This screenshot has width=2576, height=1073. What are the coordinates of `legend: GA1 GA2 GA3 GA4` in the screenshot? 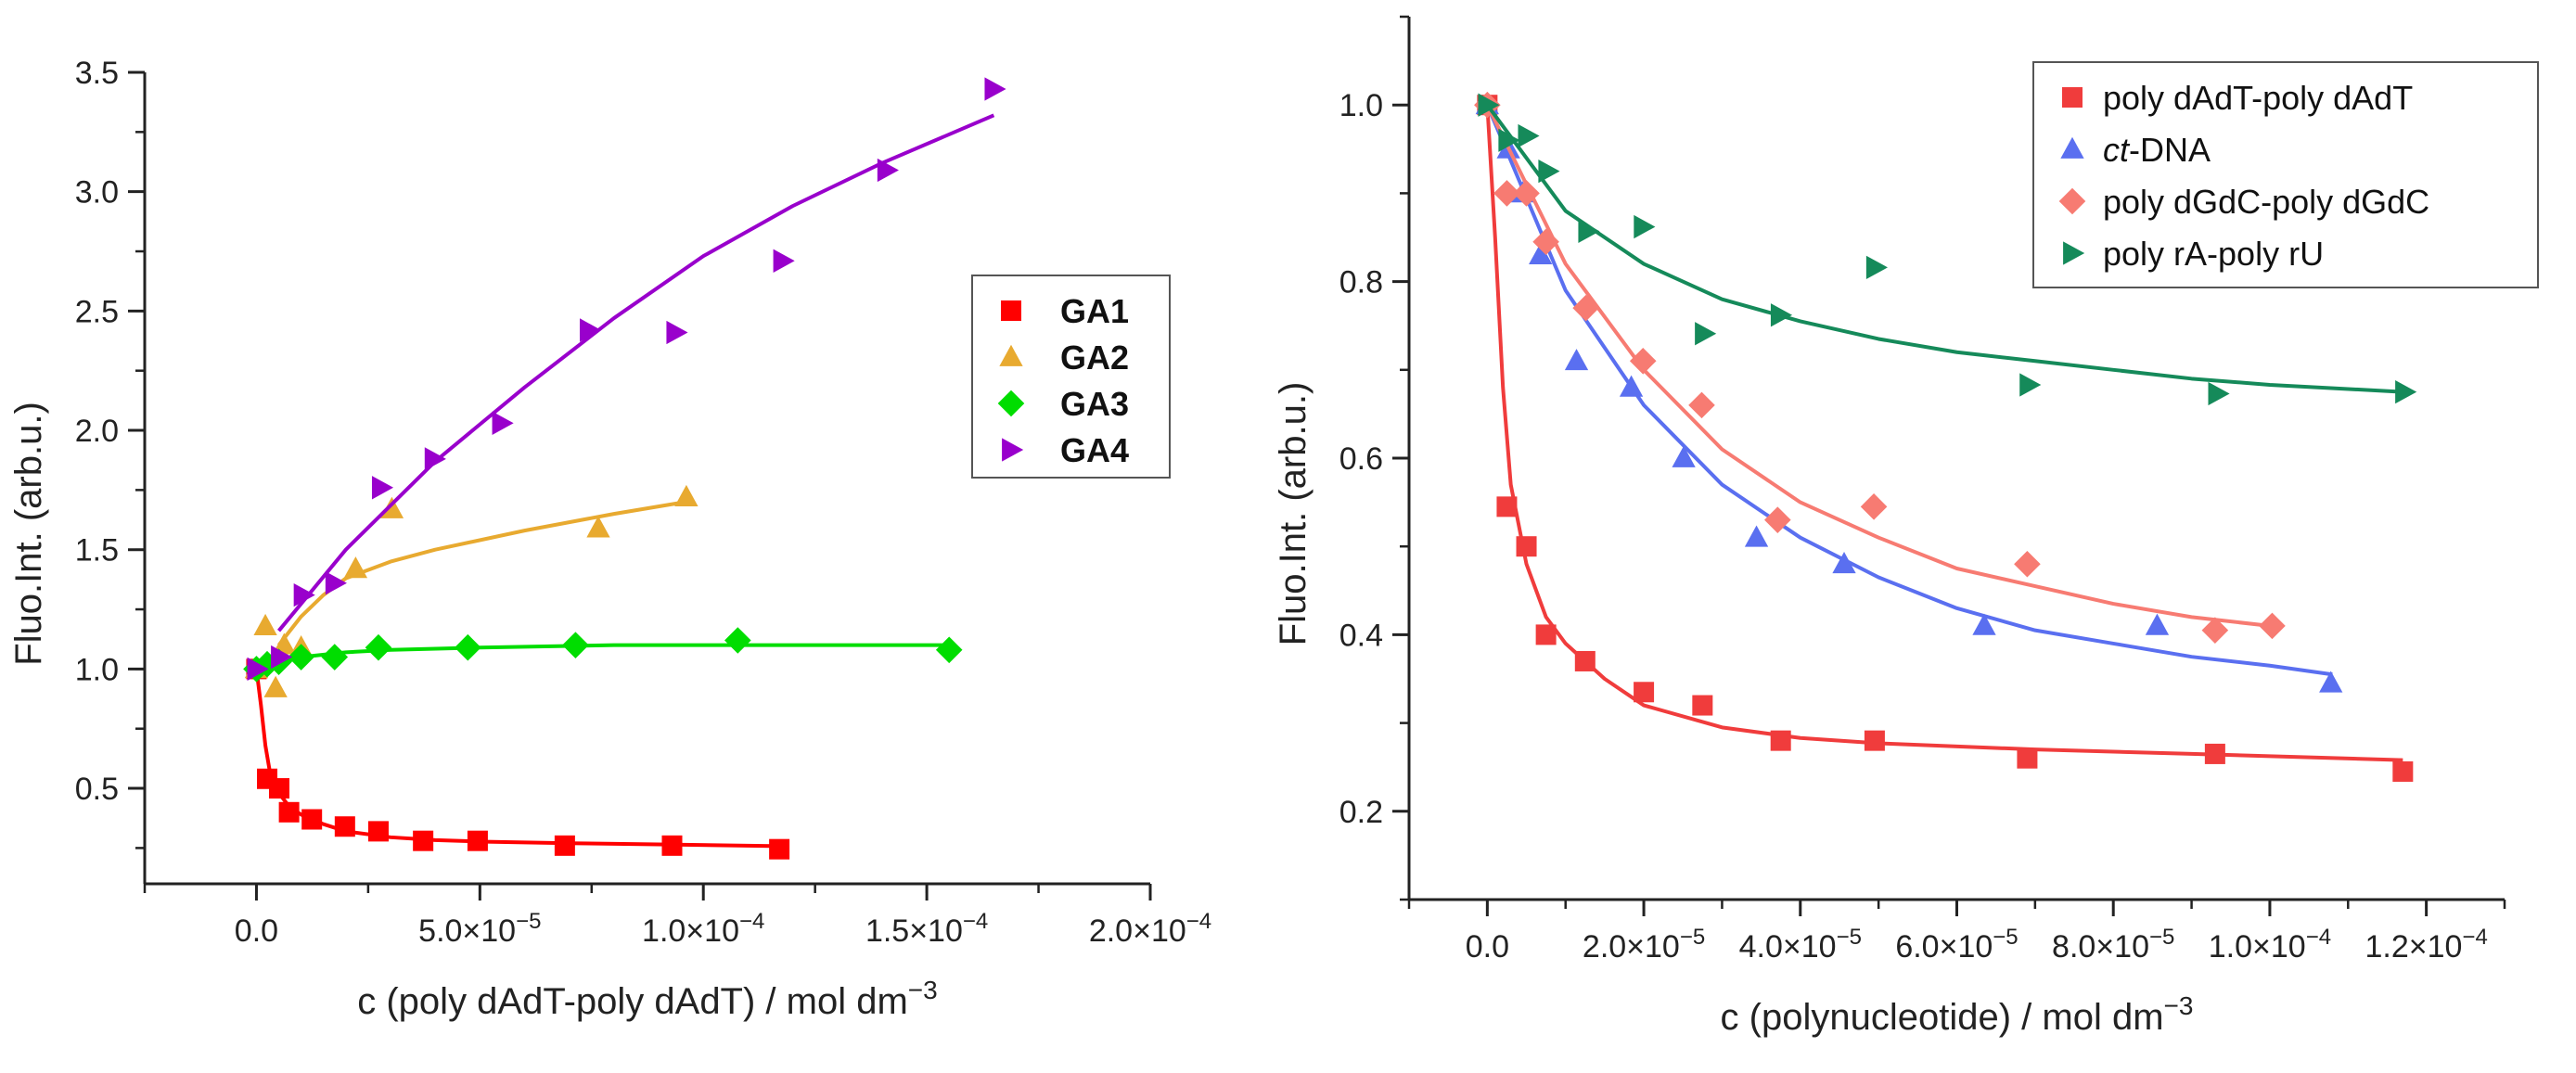 It's located at (1071, 377).